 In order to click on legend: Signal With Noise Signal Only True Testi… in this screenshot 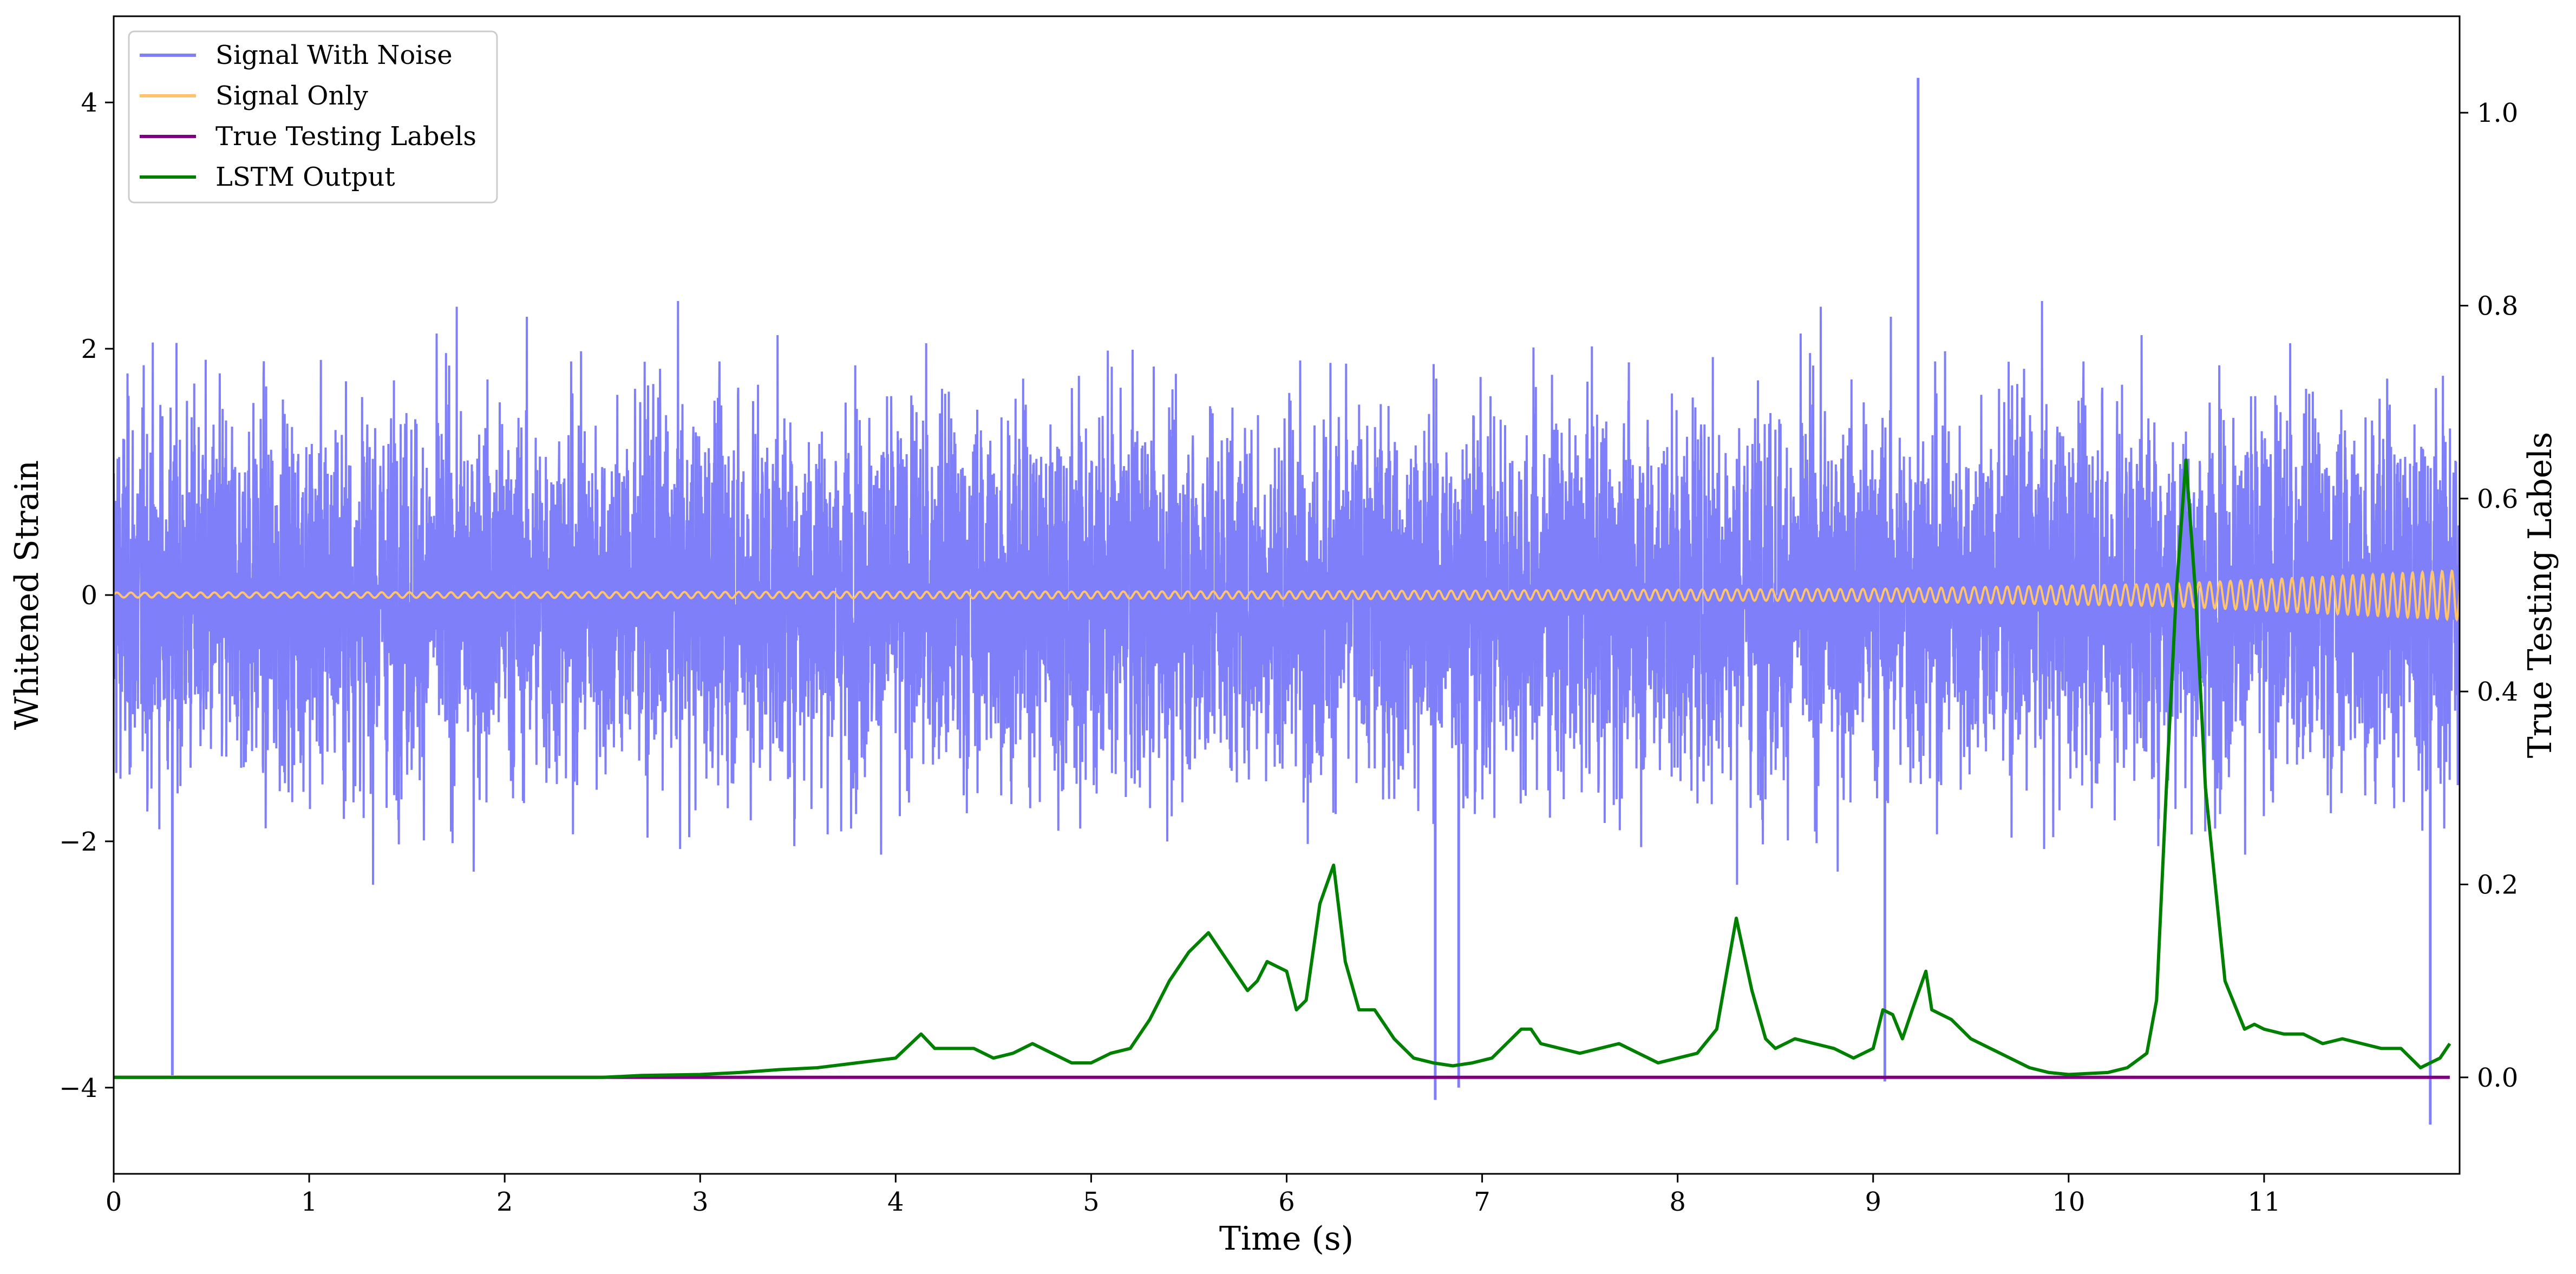, I will do `click(313, 117)`.